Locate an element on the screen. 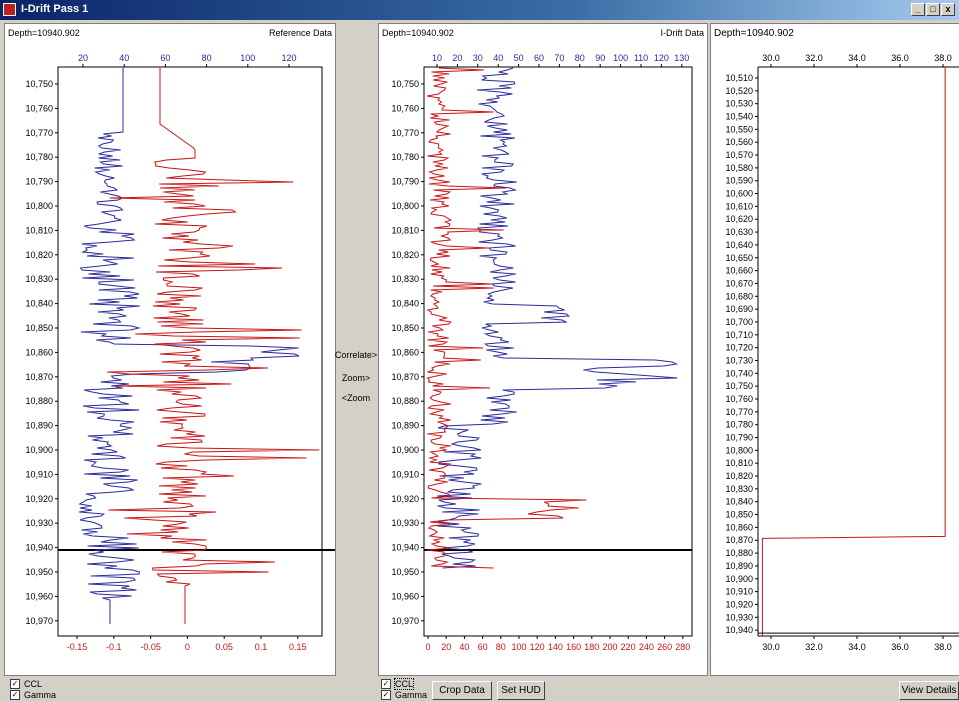 This screenshot has width=959, height=702. checkbox-gamma-middle: ✓ Gamma is located at coordinates (404, 695).